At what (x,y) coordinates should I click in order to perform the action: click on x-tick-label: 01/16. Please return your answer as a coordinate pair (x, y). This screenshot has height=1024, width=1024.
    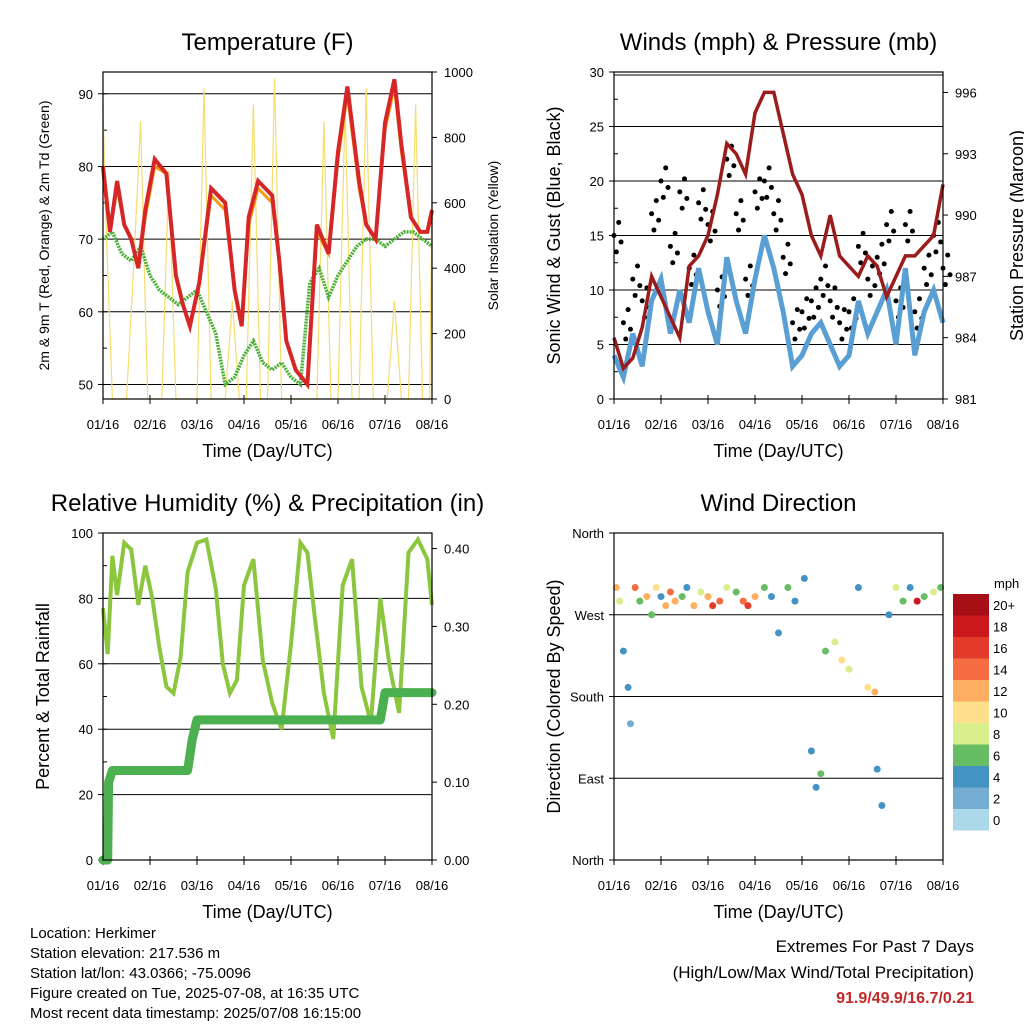
    Looking at the image, I should click on (103, 424).